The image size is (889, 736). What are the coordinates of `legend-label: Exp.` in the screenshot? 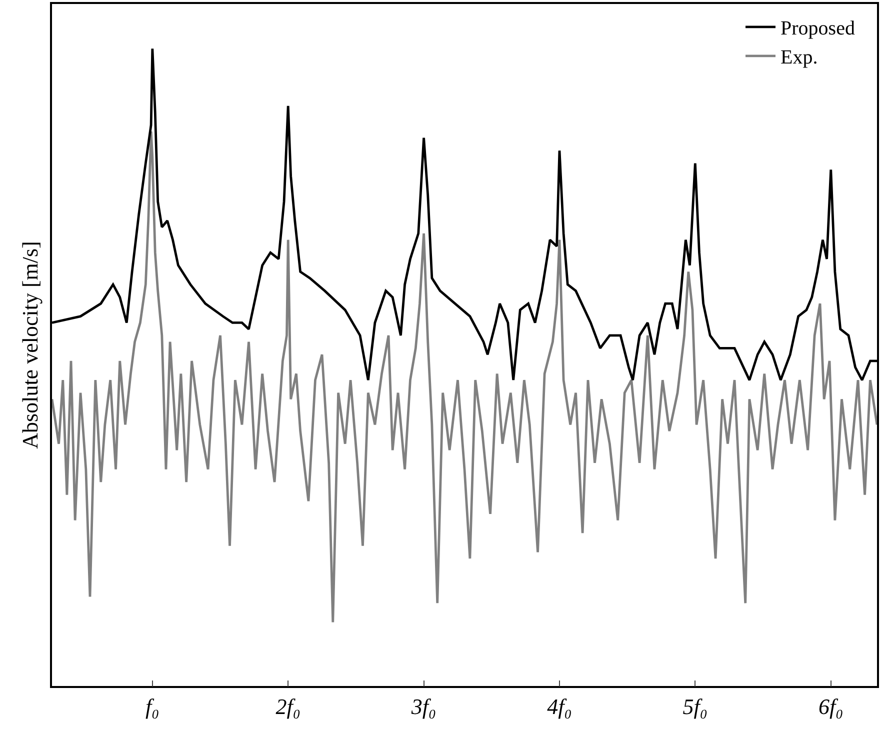 It's located at (799, 57).